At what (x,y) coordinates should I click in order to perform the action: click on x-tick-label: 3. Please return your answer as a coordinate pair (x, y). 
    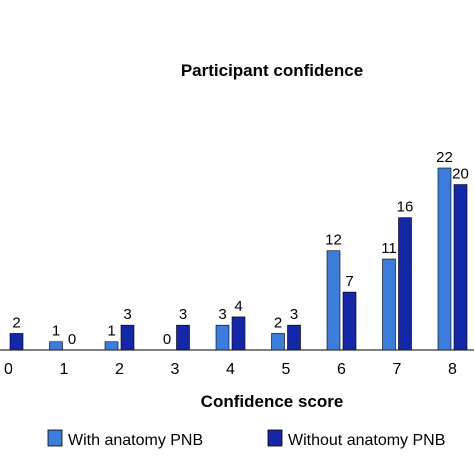
    Looking at the image, I should click on (175, 369).